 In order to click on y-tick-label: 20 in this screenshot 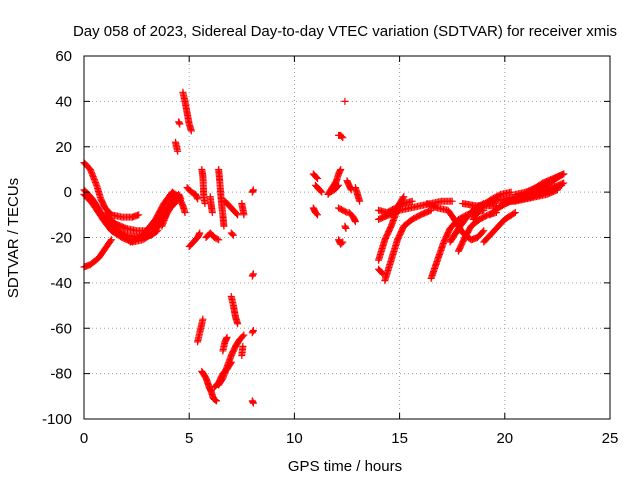, I will do `click(63, 147)`.